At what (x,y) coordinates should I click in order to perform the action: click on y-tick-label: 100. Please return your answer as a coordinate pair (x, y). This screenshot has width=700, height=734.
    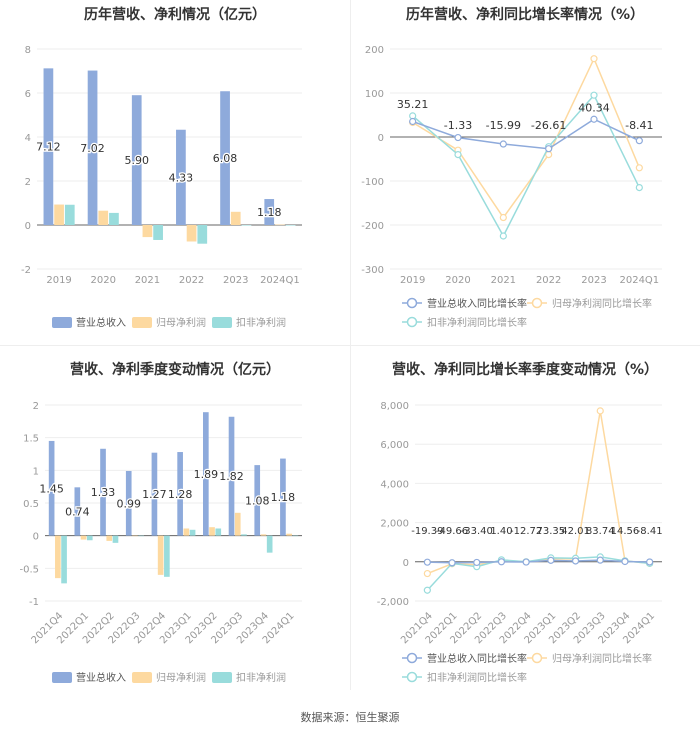
    Looking at the image, I should click on (374, 94).